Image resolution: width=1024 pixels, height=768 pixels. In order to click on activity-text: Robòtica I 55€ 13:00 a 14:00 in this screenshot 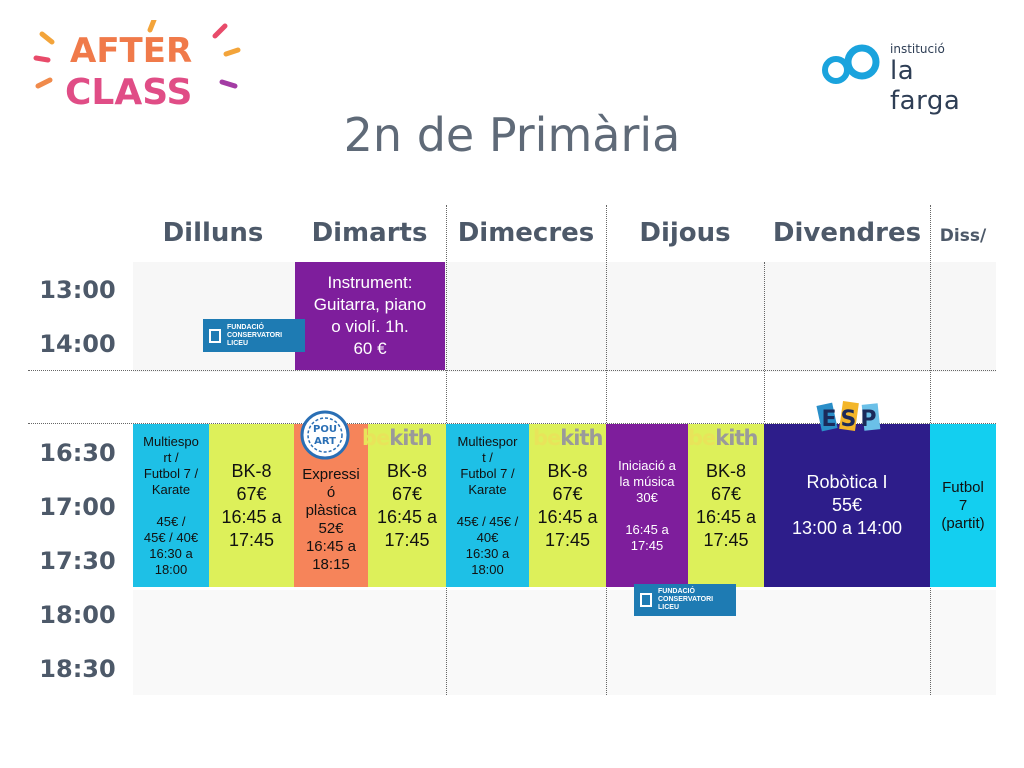, I will do `click(847, 505)`.